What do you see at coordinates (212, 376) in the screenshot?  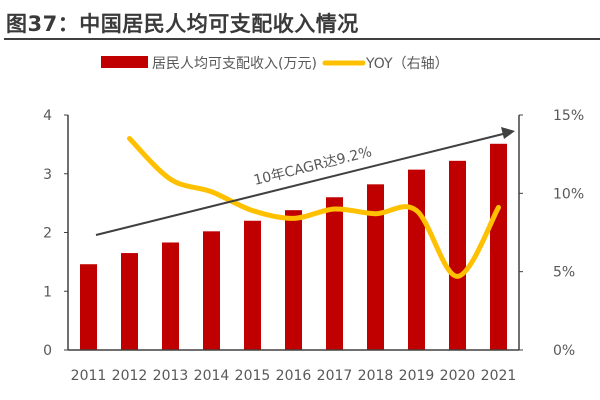 I see `x-tick-label: 2014` at bounding box center [212, 376].